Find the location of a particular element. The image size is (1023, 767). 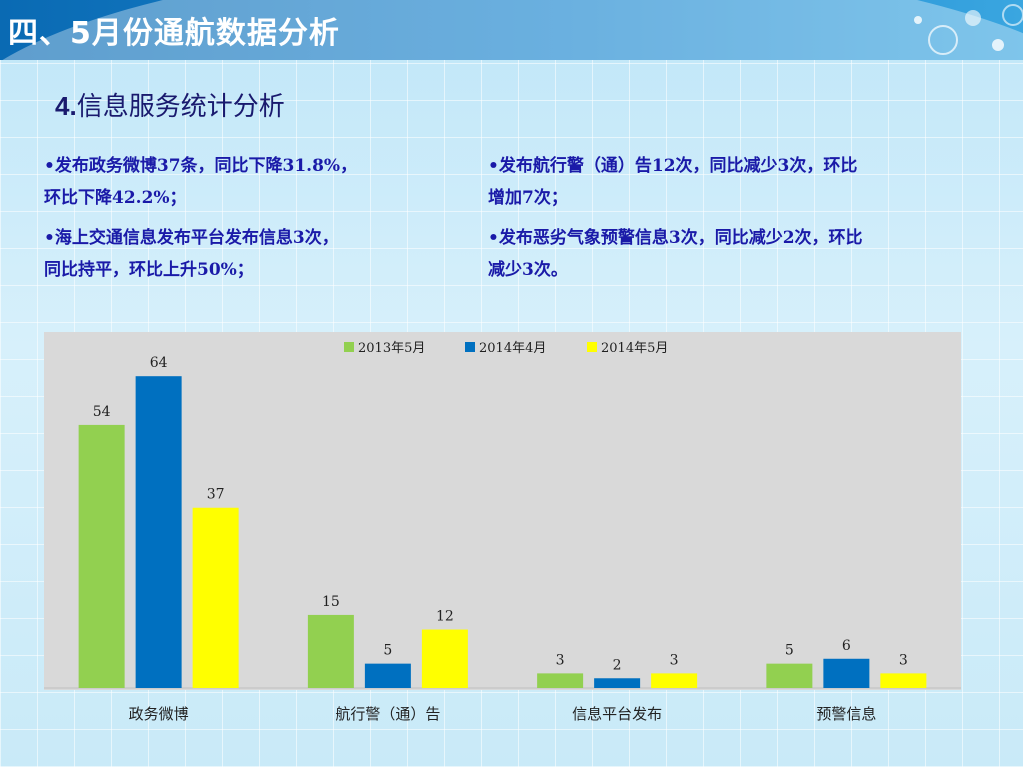

data-label-0-1: 64 is located at coordinates (159, 363).